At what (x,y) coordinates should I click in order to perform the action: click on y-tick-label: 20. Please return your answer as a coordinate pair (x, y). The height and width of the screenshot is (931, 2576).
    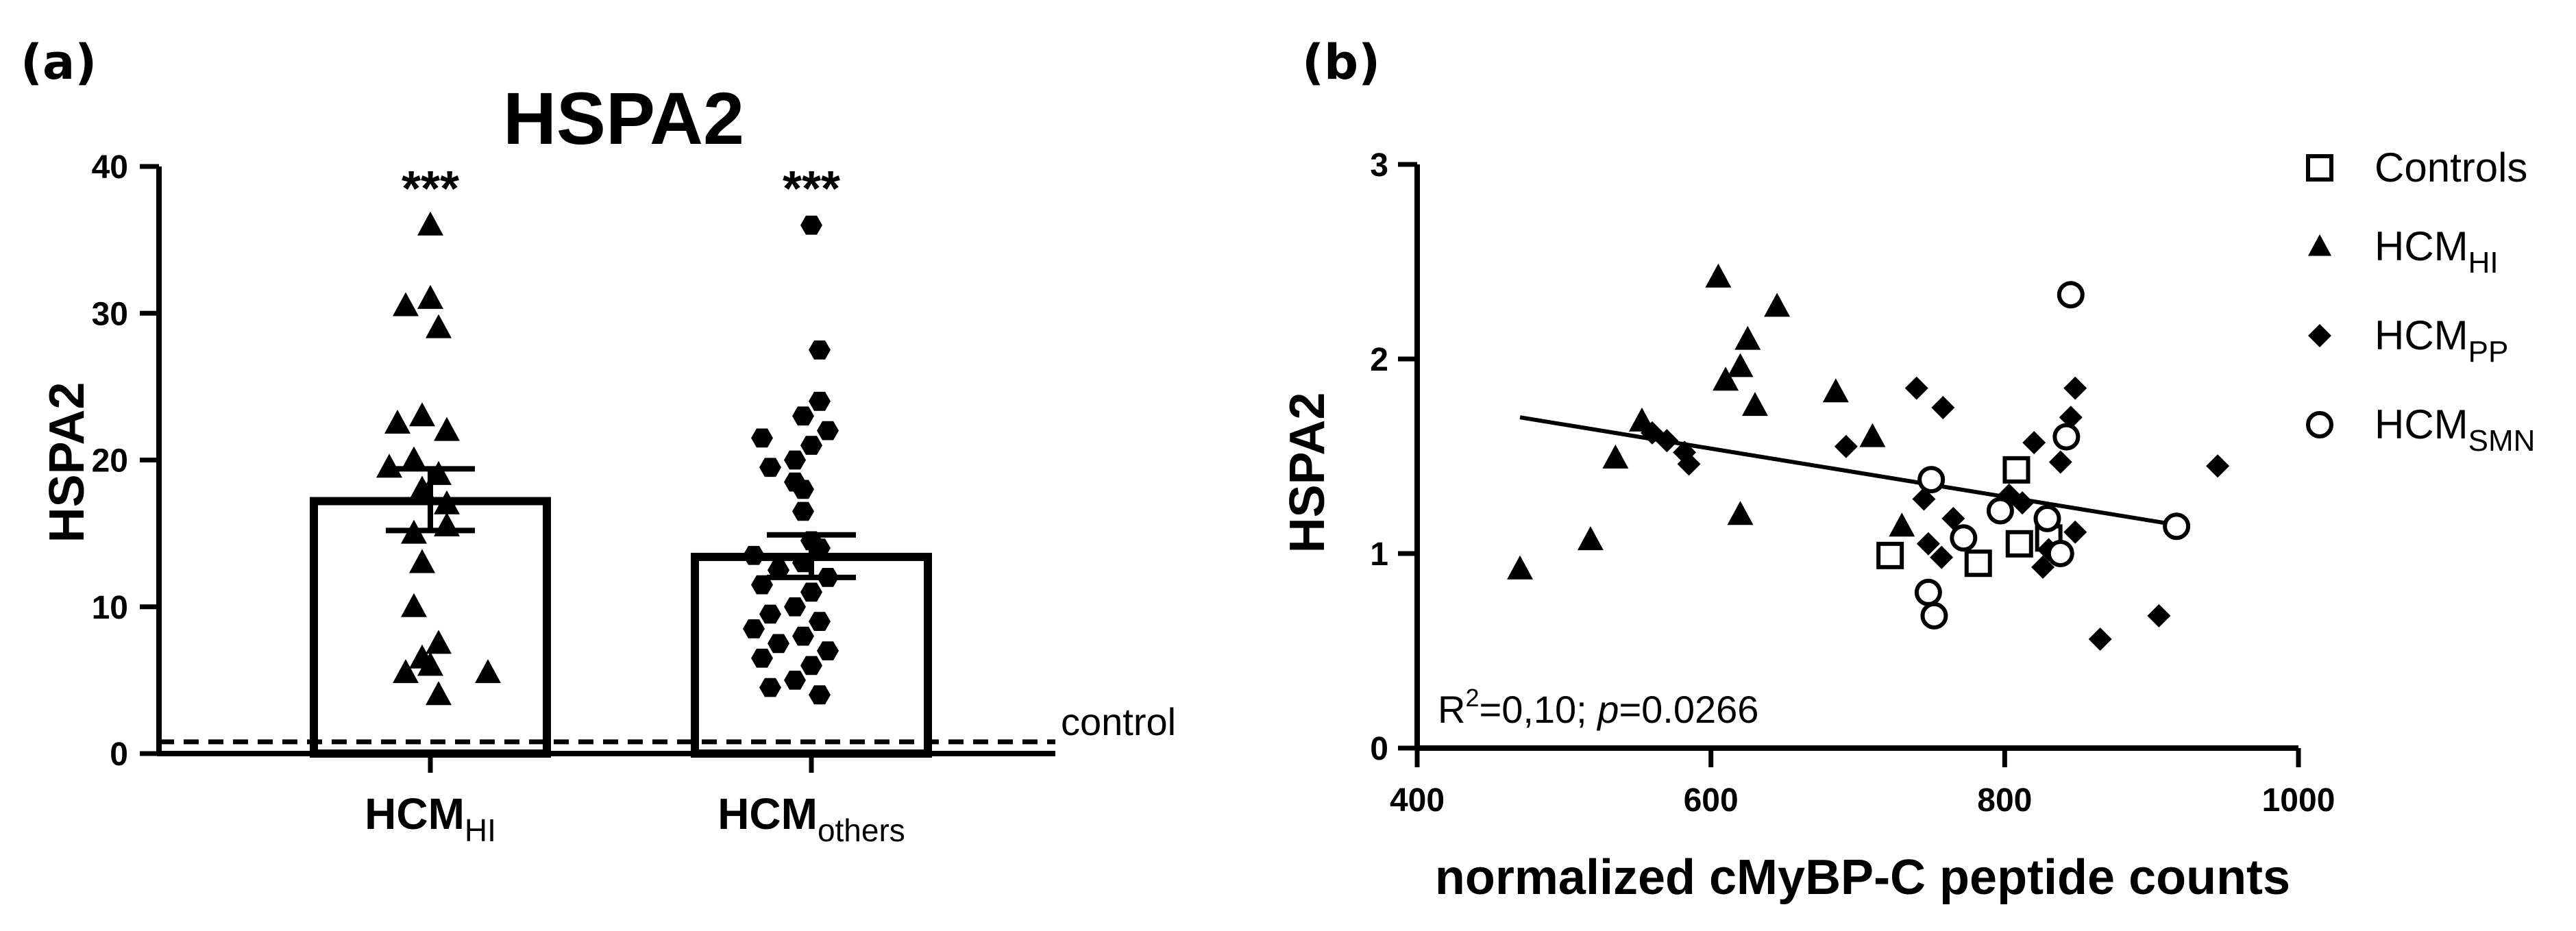
    Looking at the image, I should click on (110, 462).